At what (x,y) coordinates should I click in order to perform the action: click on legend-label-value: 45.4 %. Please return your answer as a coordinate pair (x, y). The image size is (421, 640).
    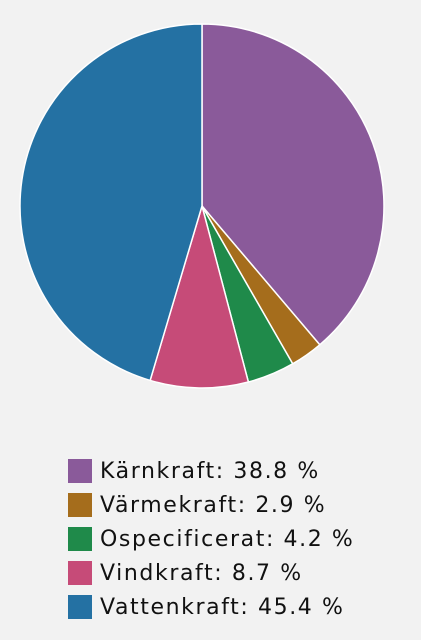
    Looking at the image, I should click on (301, 607).